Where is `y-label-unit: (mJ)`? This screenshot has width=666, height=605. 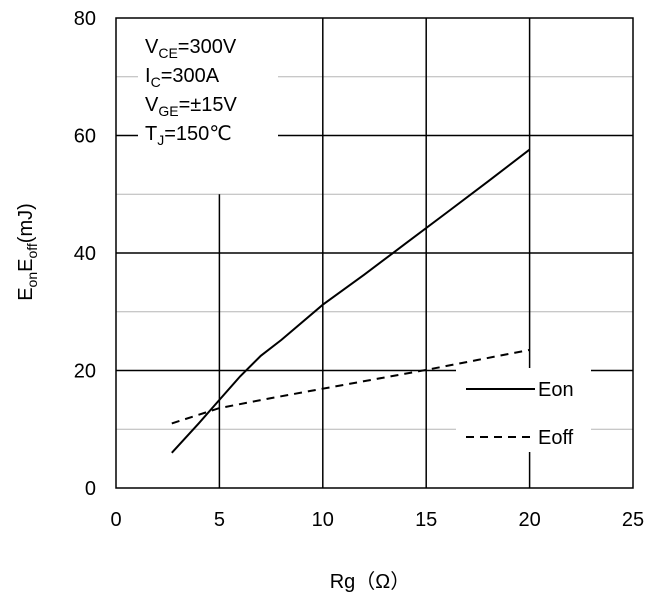 y-label-unit: (mJ) is located at coordinates (26, 223).